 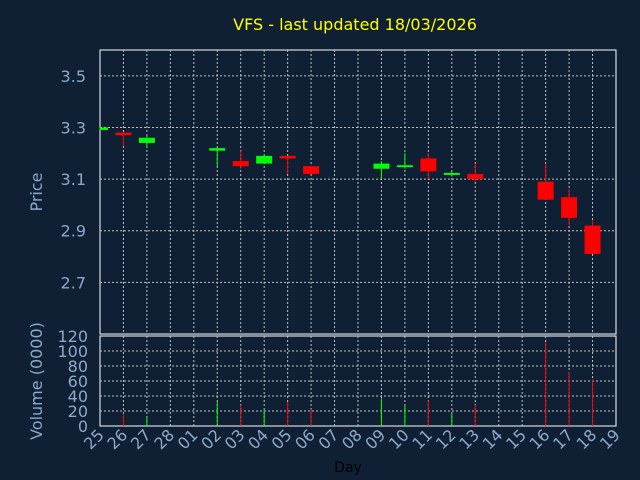 What do you see at coordinates (72, 351) in the screenshot?
I see `volume-tick-label: 100` at bounding box center [72, 351].